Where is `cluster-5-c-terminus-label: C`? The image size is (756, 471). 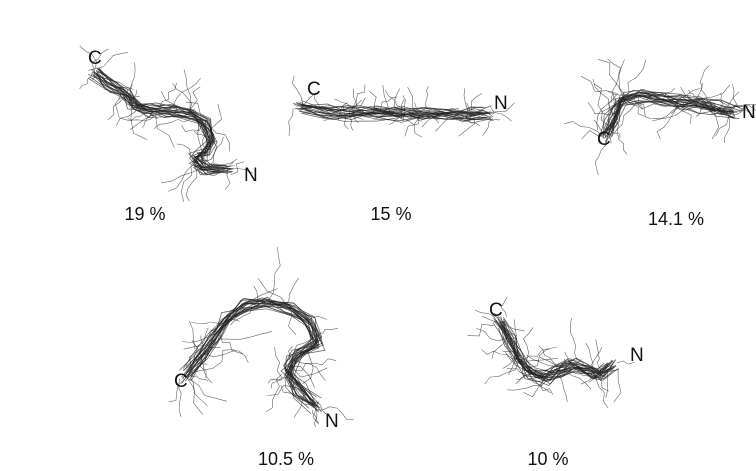
cluster-5-c-terminus-label: C is located at coordinates (496, 310).